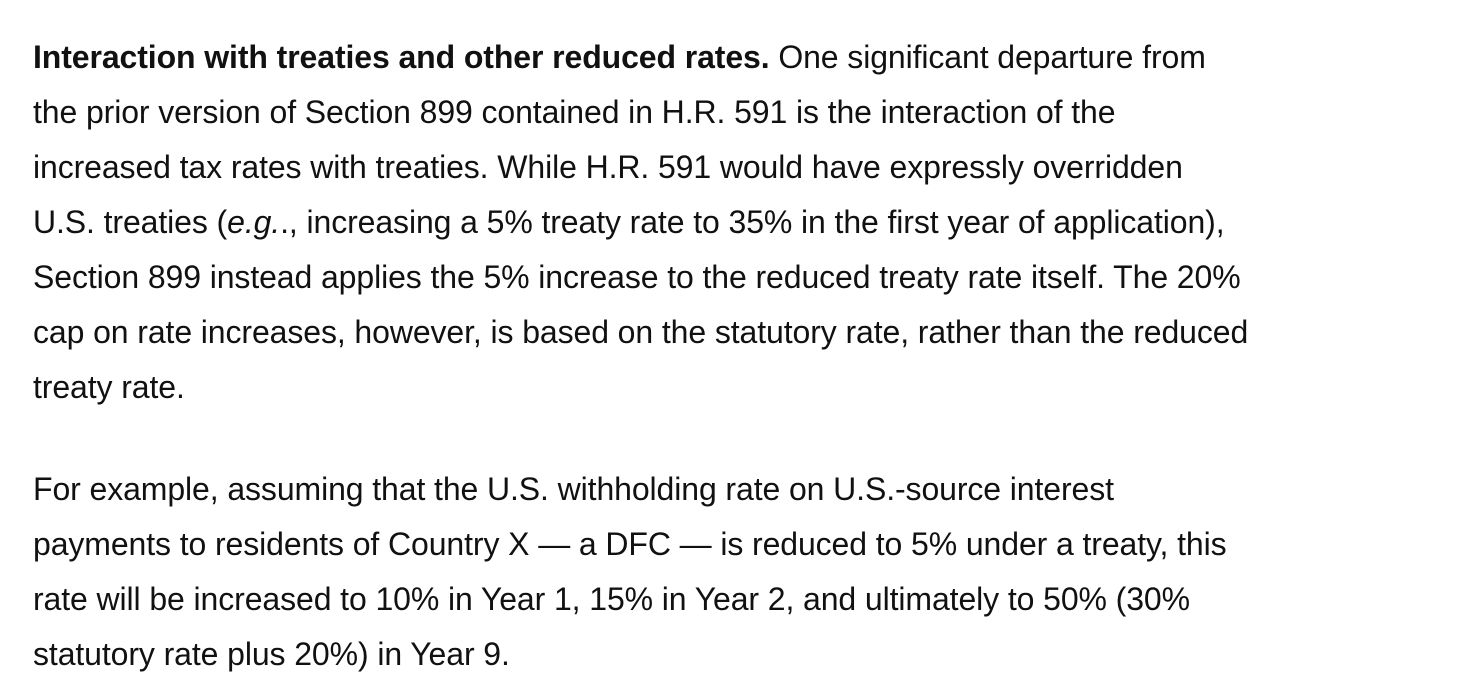  Describe the element at coordinates (109, 387) in the screenshot. I see `paragraph-line: treaty rate.` at that location.